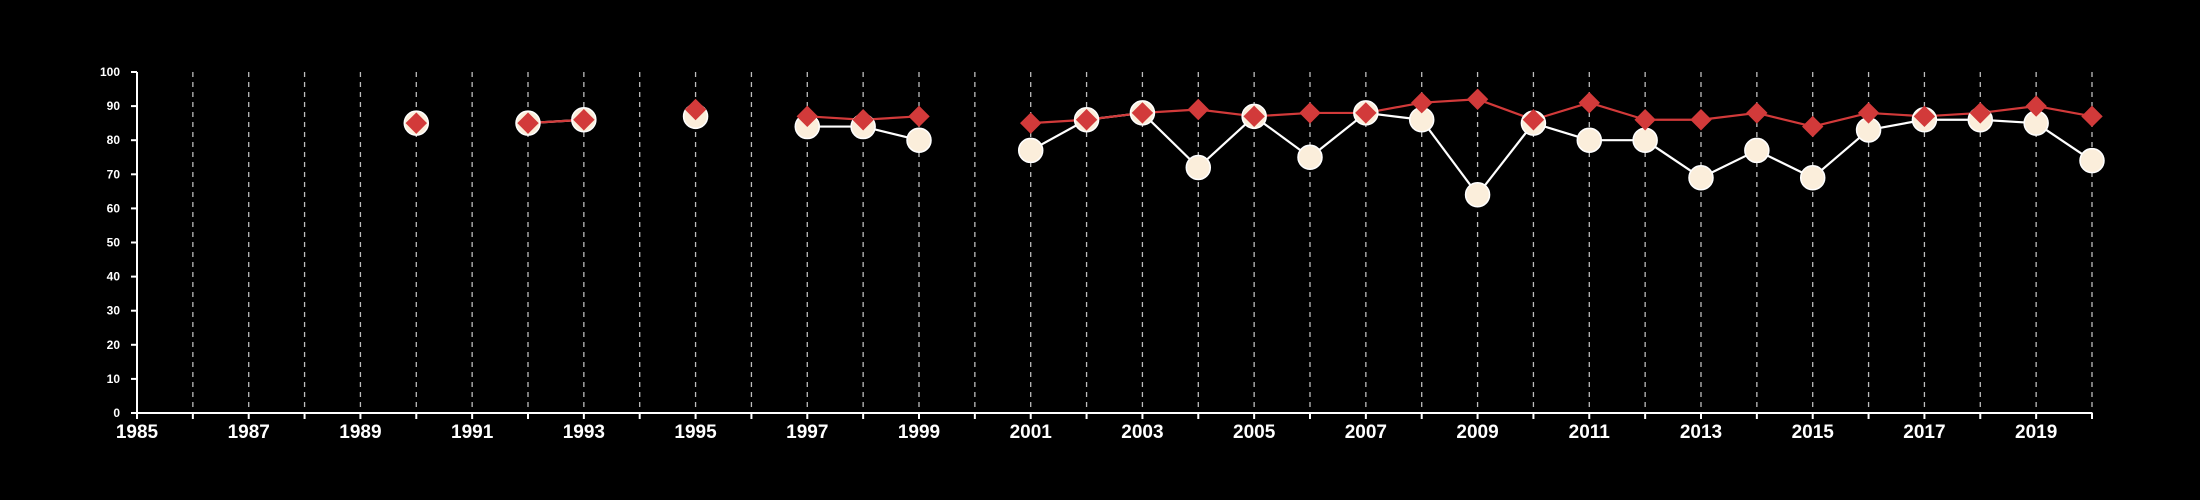 The image size is (2200, 500). I want to click on series-1-point-2002, so click(1086, 120).